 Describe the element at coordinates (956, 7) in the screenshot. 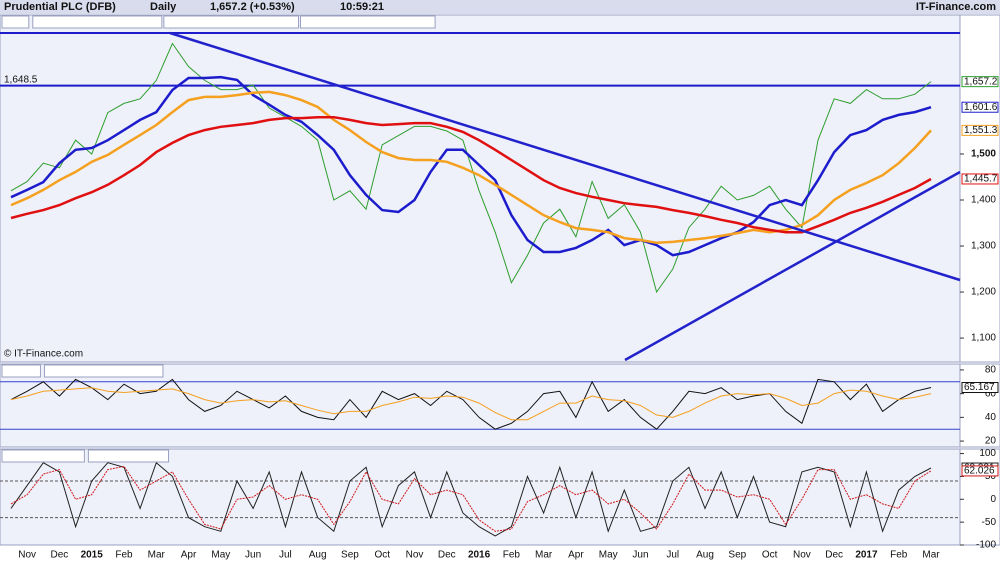

I see `brand: IT-Finance.com` at that location.